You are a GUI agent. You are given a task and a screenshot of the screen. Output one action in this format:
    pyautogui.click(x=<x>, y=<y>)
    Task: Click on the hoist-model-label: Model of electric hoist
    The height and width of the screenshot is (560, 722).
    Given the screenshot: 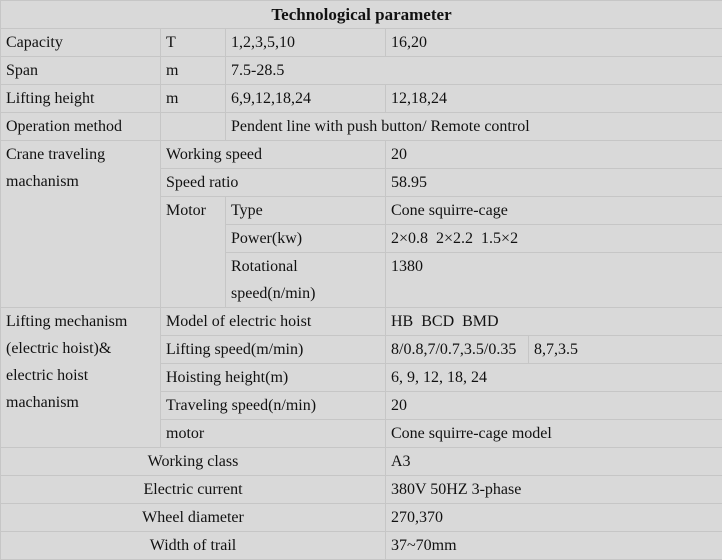 What is the action you would take?
    pyautogui.click(x=273, y=322)
    